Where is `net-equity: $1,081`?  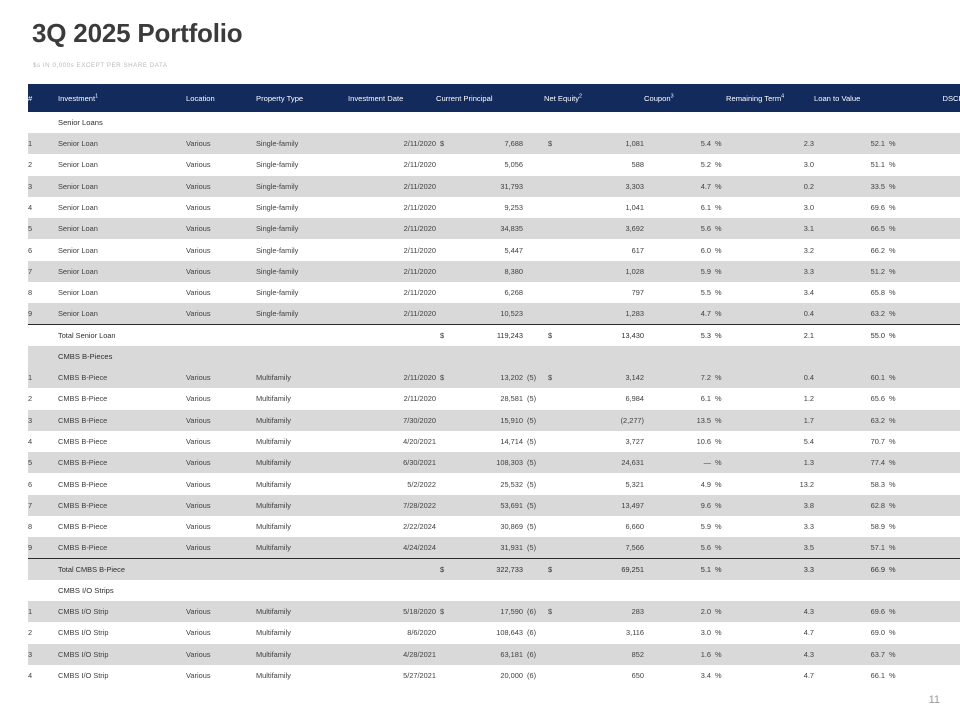 net-equity: $1,081 is located at coordinates (594, 143).